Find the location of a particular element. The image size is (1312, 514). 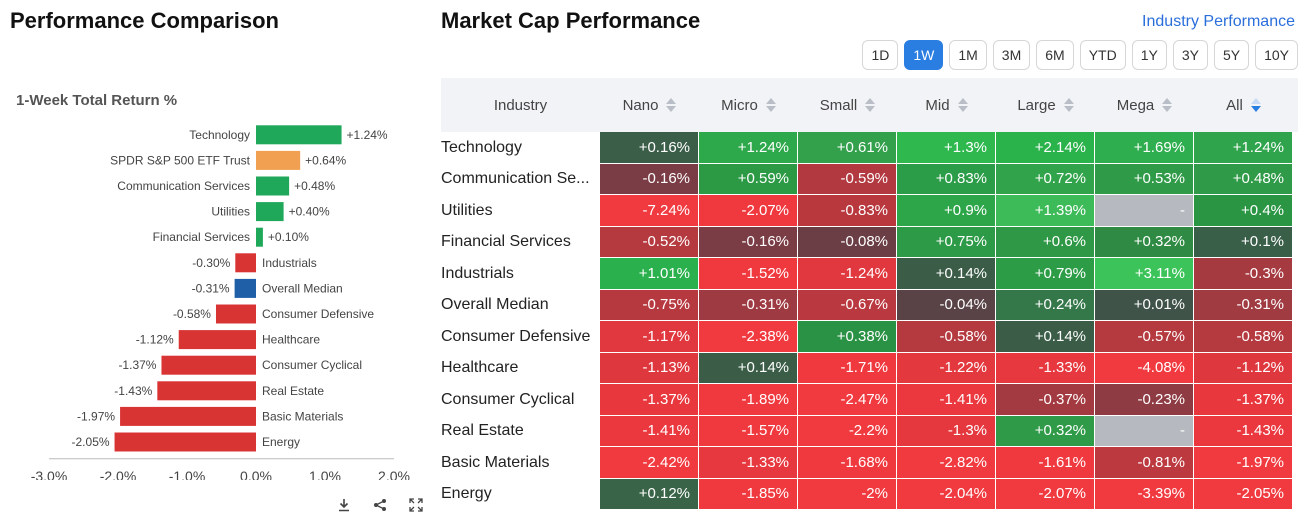

performance-cell: +1.24% is located at coordinates (748, 148).